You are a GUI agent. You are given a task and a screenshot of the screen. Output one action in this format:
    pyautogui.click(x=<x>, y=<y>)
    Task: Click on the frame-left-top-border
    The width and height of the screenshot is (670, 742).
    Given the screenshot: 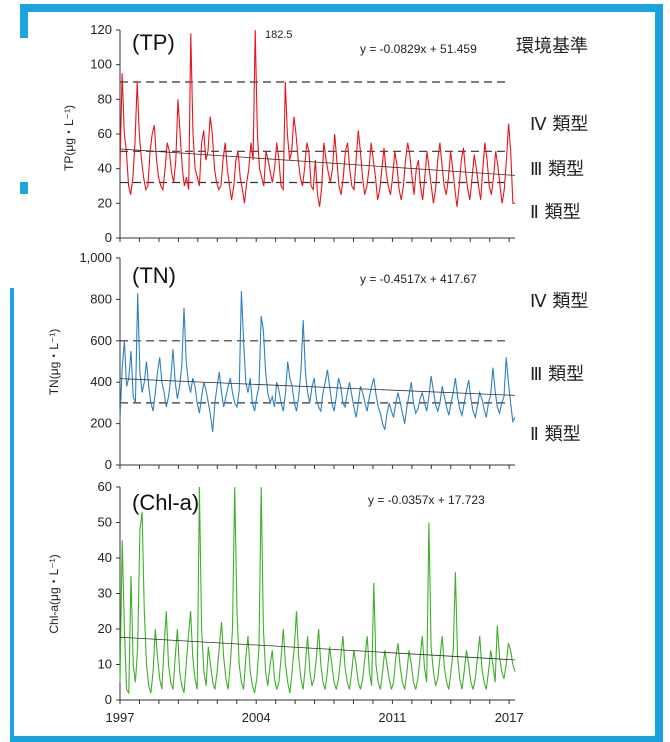 What is the action you would take?
    pyautogui.click(x=24, y=21)
    